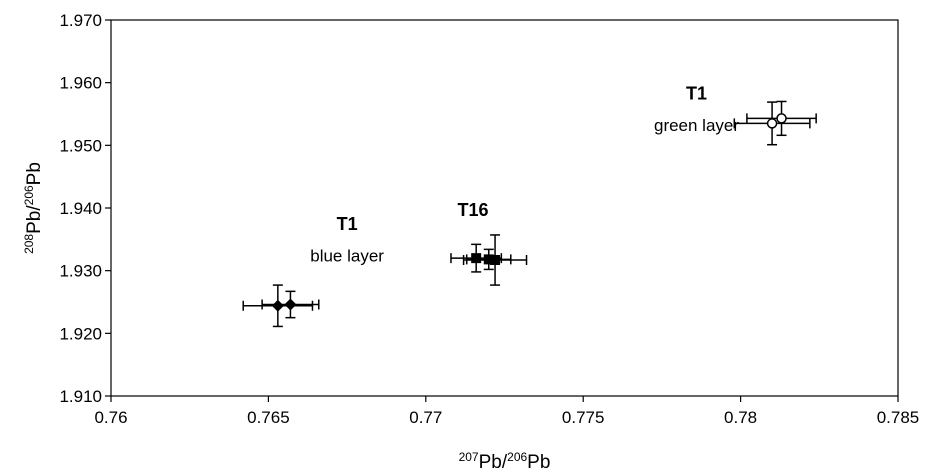  I want to click on x-tick-label: 0.775, so click(583, 417).